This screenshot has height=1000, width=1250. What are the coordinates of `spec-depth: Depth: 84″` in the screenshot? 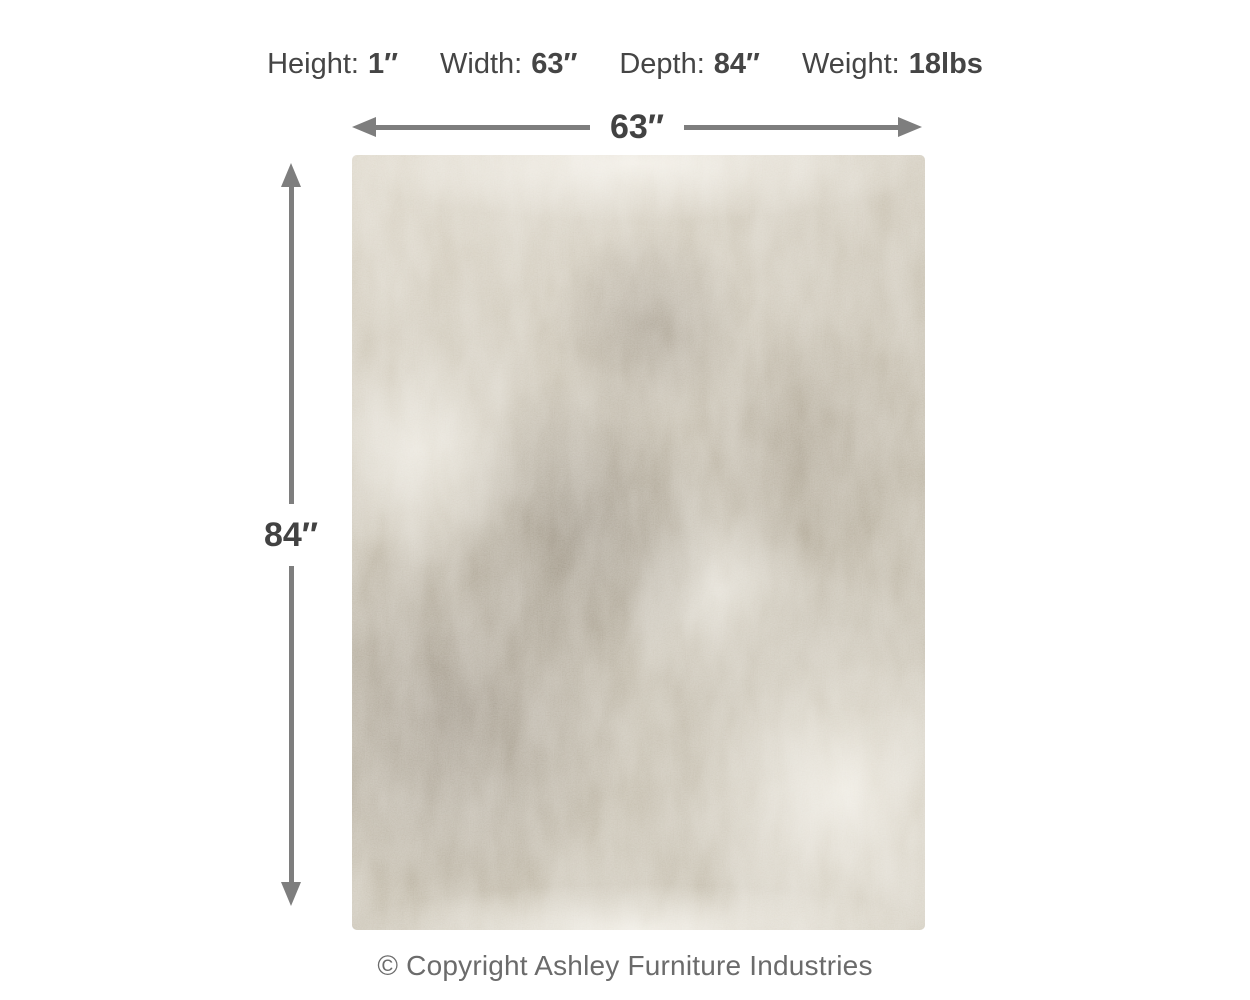 It's located at (689, 64).